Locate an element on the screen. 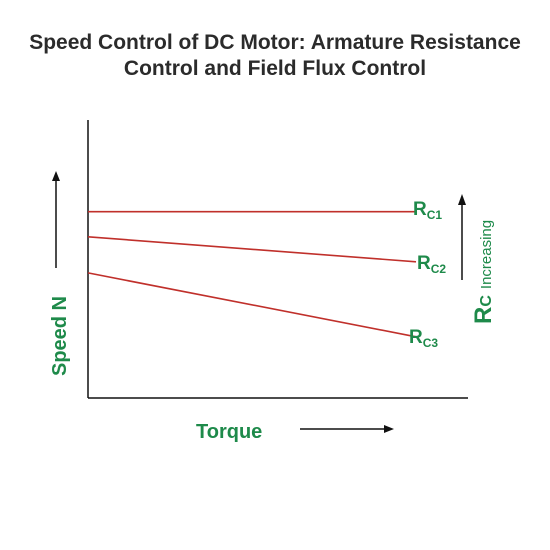 Image resolution: width=550 pixels, height=550 pixels. chart-title-line-2: Control and Field Flux Control is located at coordinates (275, 68).